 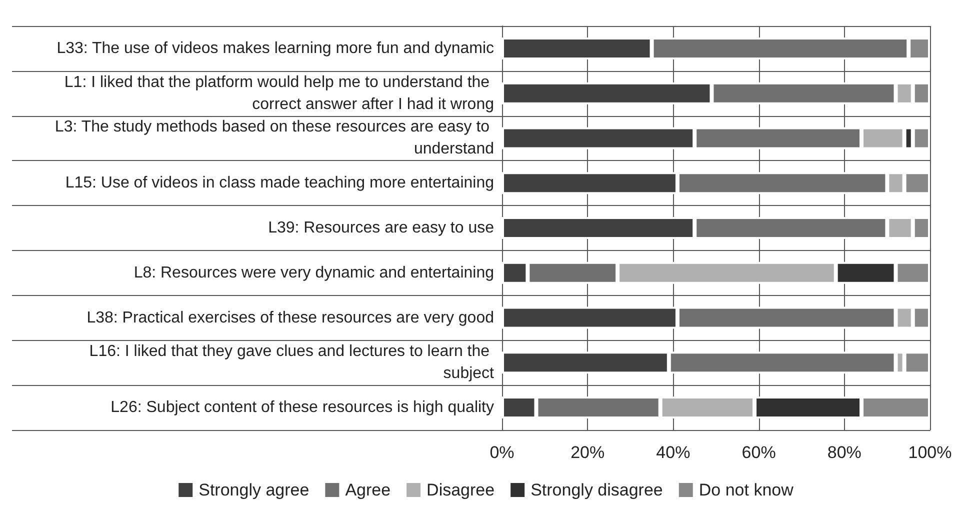 I want to click on x-tick-label: 40%, so click(x=673, y=452).